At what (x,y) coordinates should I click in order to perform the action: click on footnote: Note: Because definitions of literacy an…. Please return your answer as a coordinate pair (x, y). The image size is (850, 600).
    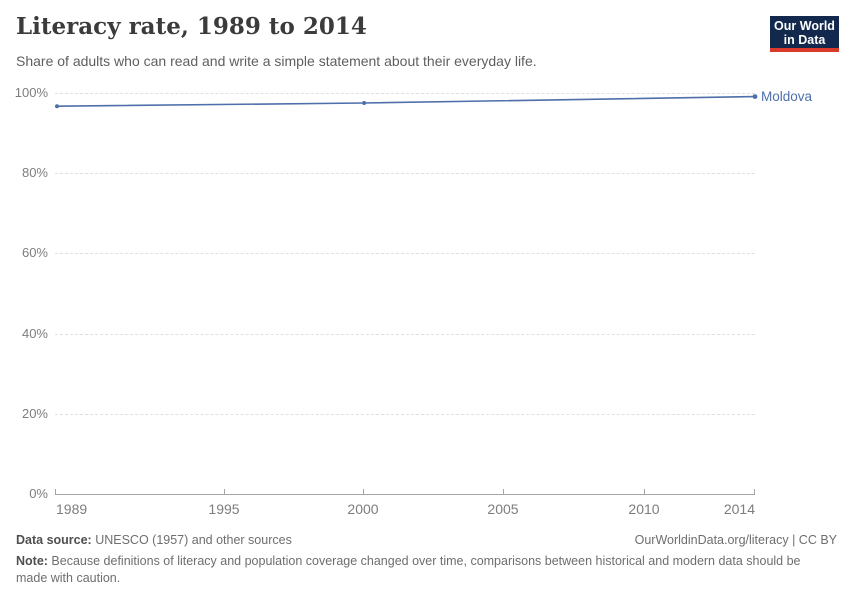
    Looking at the image, I should click on (416, 570).